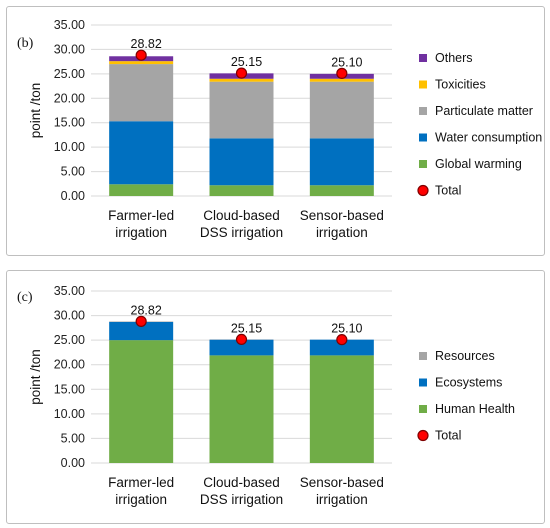 This screenshot has width=550, height=528. I want to click on legend-swatch-b-global-warming, so click(423, 164).